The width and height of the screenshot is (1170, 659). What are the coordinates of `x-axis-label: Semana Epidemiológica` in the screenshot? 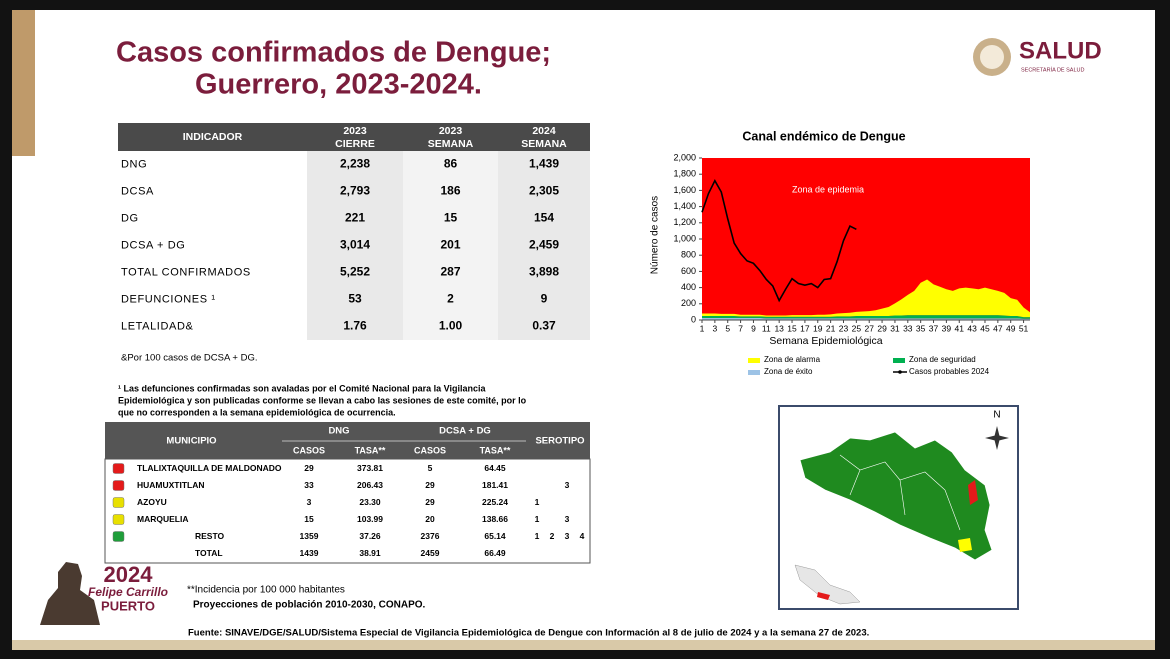 It's located at (825, 341).